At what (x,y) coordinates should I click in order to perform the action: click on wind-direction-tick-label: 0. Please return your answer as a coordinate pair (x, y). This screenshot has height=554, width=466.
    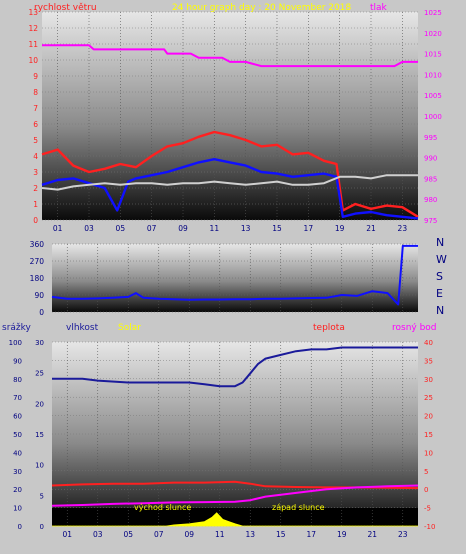
    Looking at the image, I should click on (41, 312).